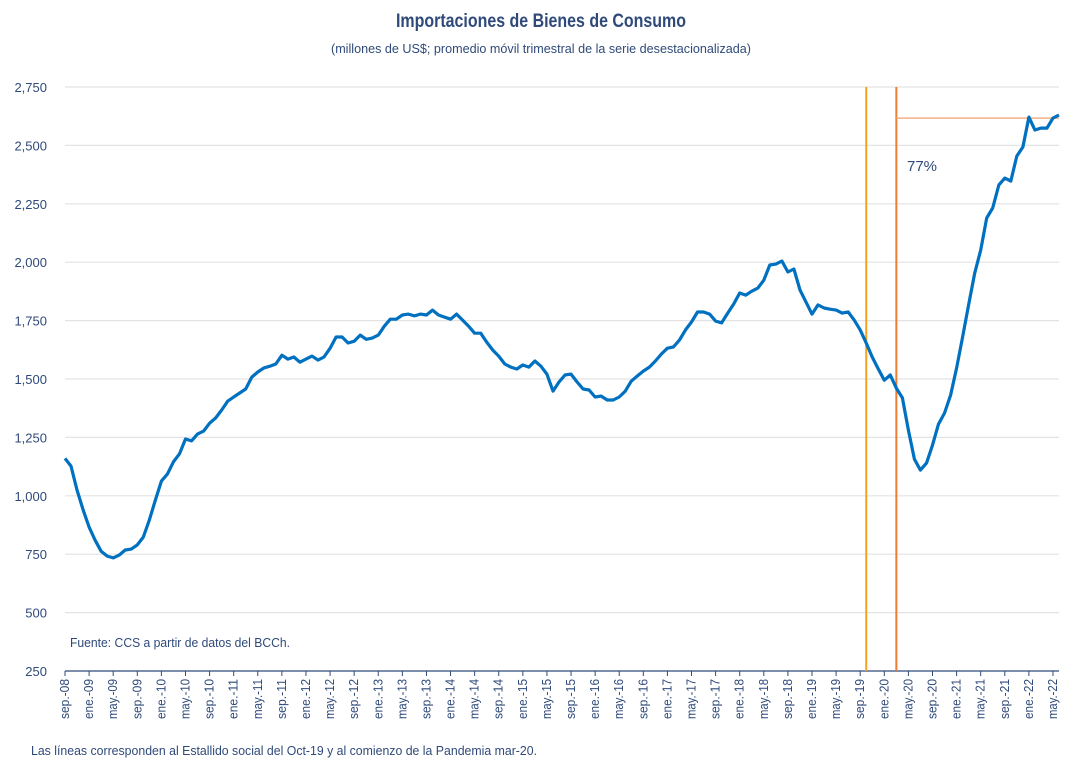  I want to click on x-tick-label: sep.-09, so click(136, 699).